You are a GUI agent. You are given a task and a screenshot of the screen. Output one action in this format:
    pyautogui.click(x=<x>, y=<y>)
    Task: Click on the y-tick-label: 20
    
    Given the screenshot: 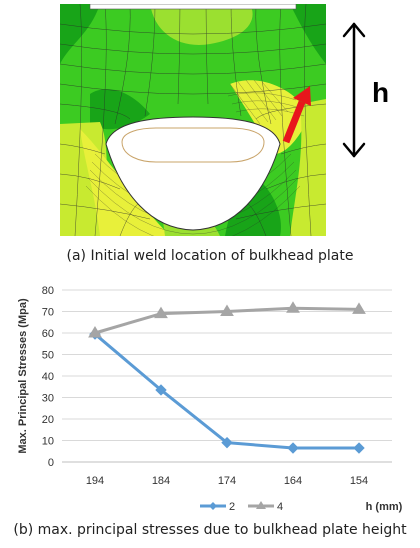 What is the action you would take?
    pyautogui.click(x=48, y=420)
    